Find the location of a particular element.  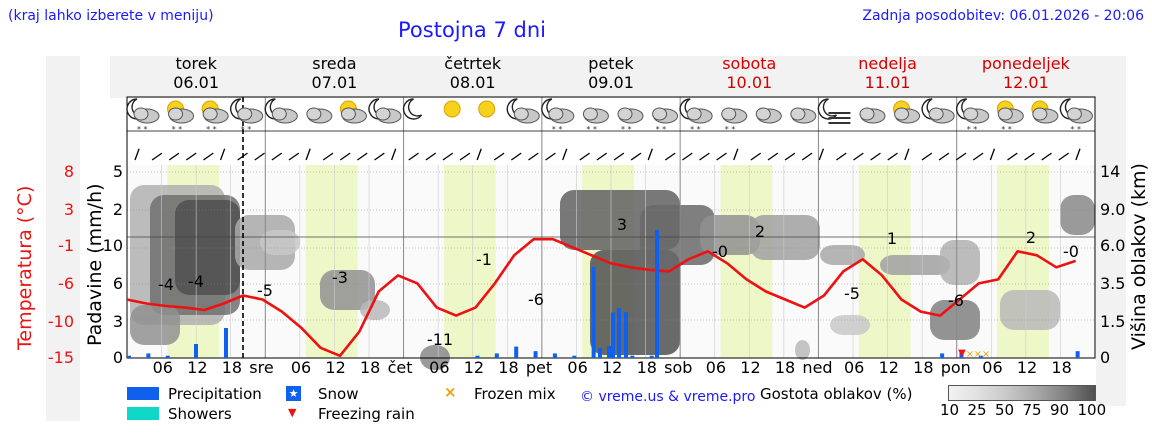

location-hint: (kraj lahko izberete v meniju) is located at coordinates (111, 16).